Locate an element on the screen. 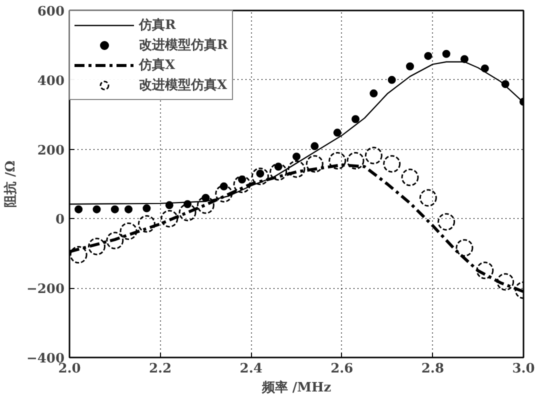  legend-label: 仿真R is located at coordinates (157, 25).